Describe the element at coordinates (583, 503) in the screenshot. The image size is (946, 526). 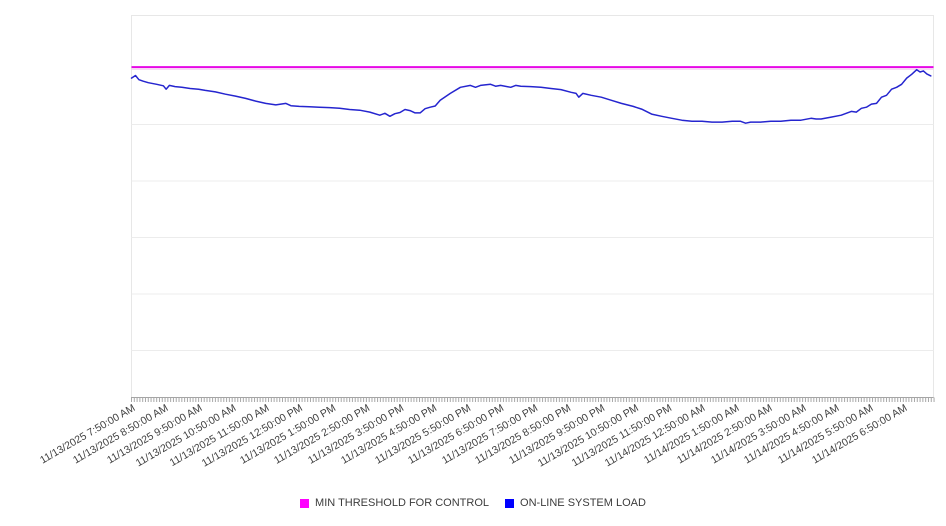
I see `legend-label: ON-LINE SYSTEM LOAD` at that location.